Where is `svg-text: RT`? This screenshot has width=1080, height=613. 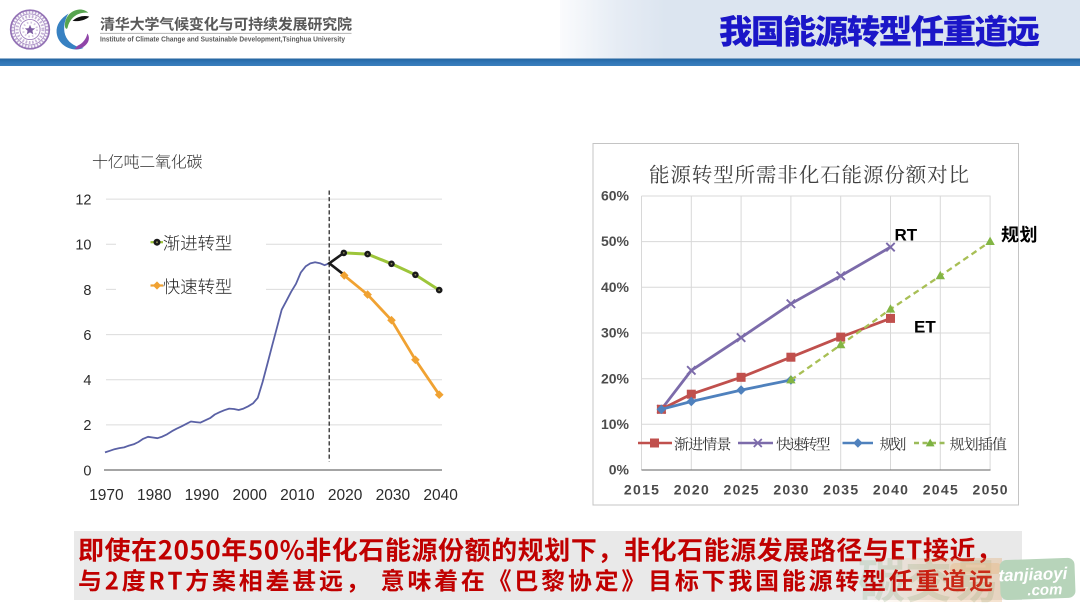
svg-text: RT is located at coordinates (906, 235).